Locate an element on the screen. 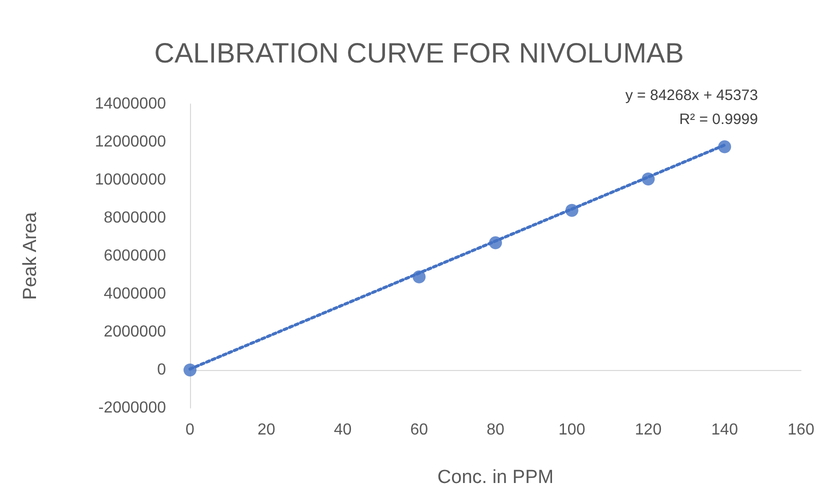  x-tick-label: 160 is located at coordinates (801, 430).